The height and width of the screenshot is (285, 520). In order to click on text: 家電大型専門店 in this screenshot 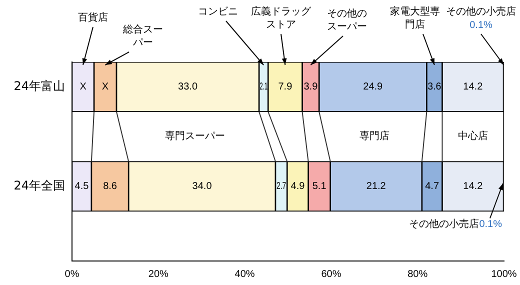, I will do `click(415, 18)`.